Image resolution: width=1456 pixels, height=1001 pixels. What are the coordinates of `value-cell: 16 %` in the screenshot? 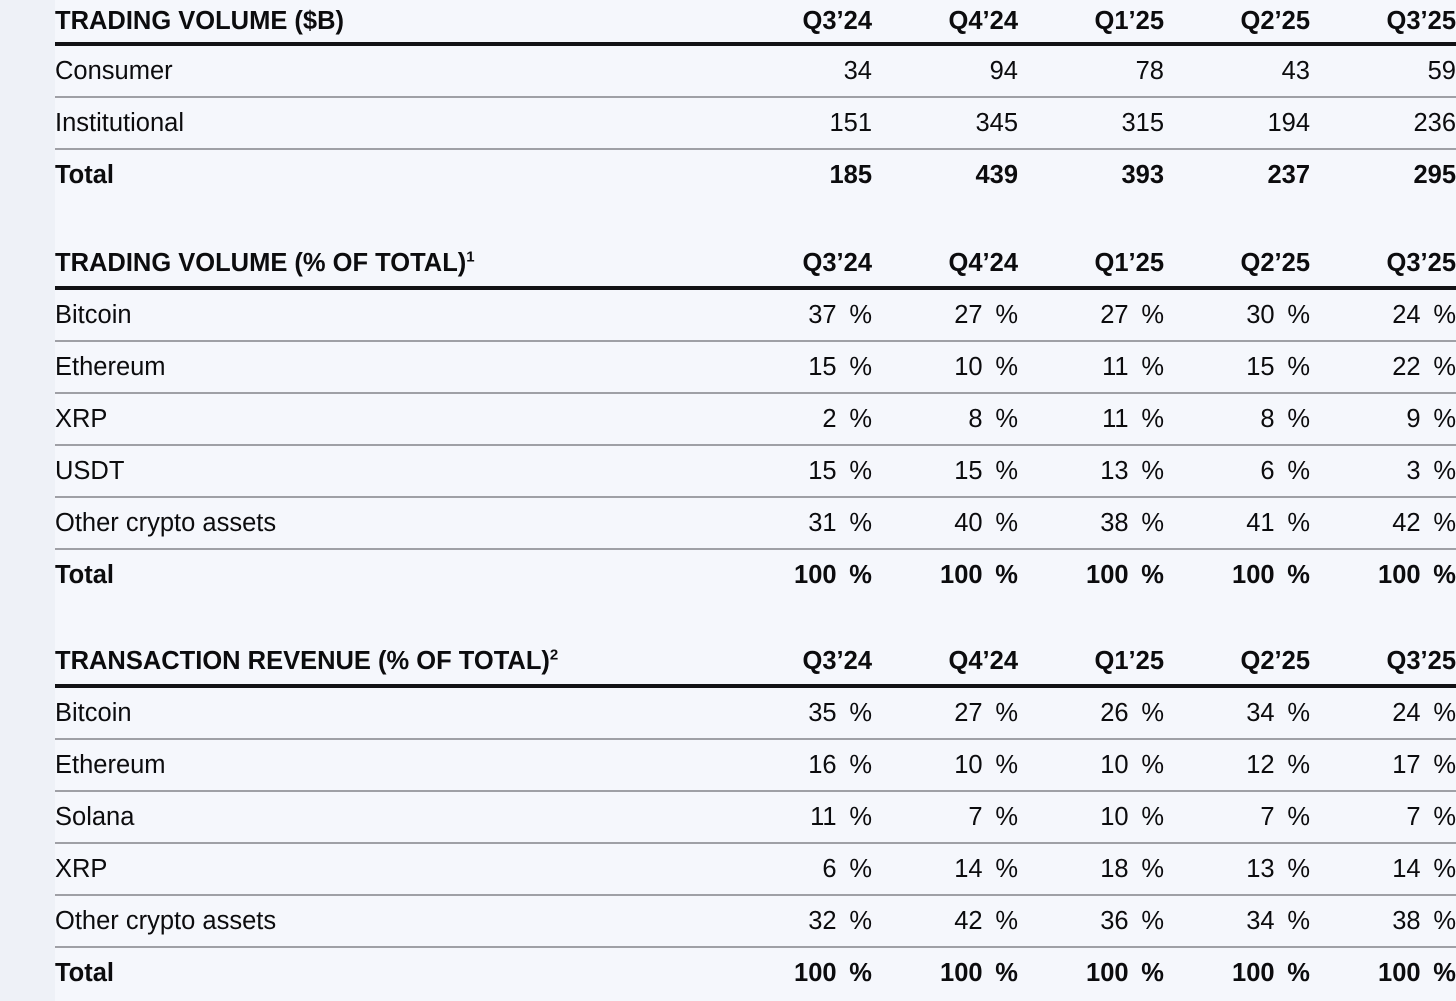 It's located at (799, 765).